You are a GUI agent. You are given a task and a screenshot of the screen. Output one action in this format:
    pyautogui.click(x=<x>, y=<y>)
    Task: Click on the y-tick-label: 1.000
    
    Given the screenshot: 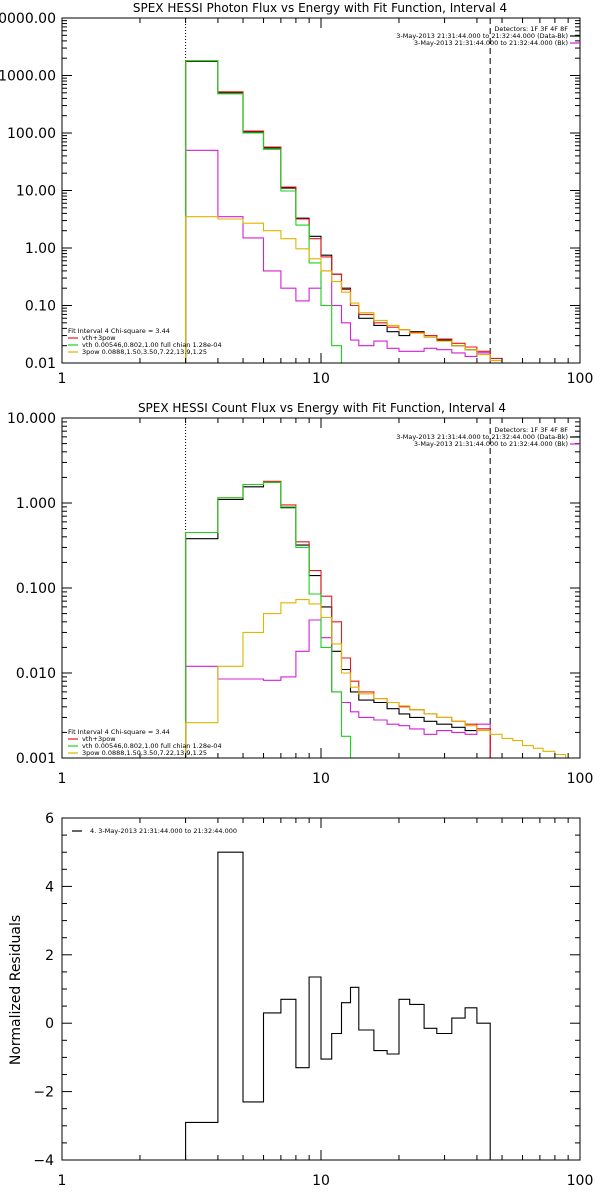 What is the action you would take?
    pyautogui.click(x=36, y=504)
    